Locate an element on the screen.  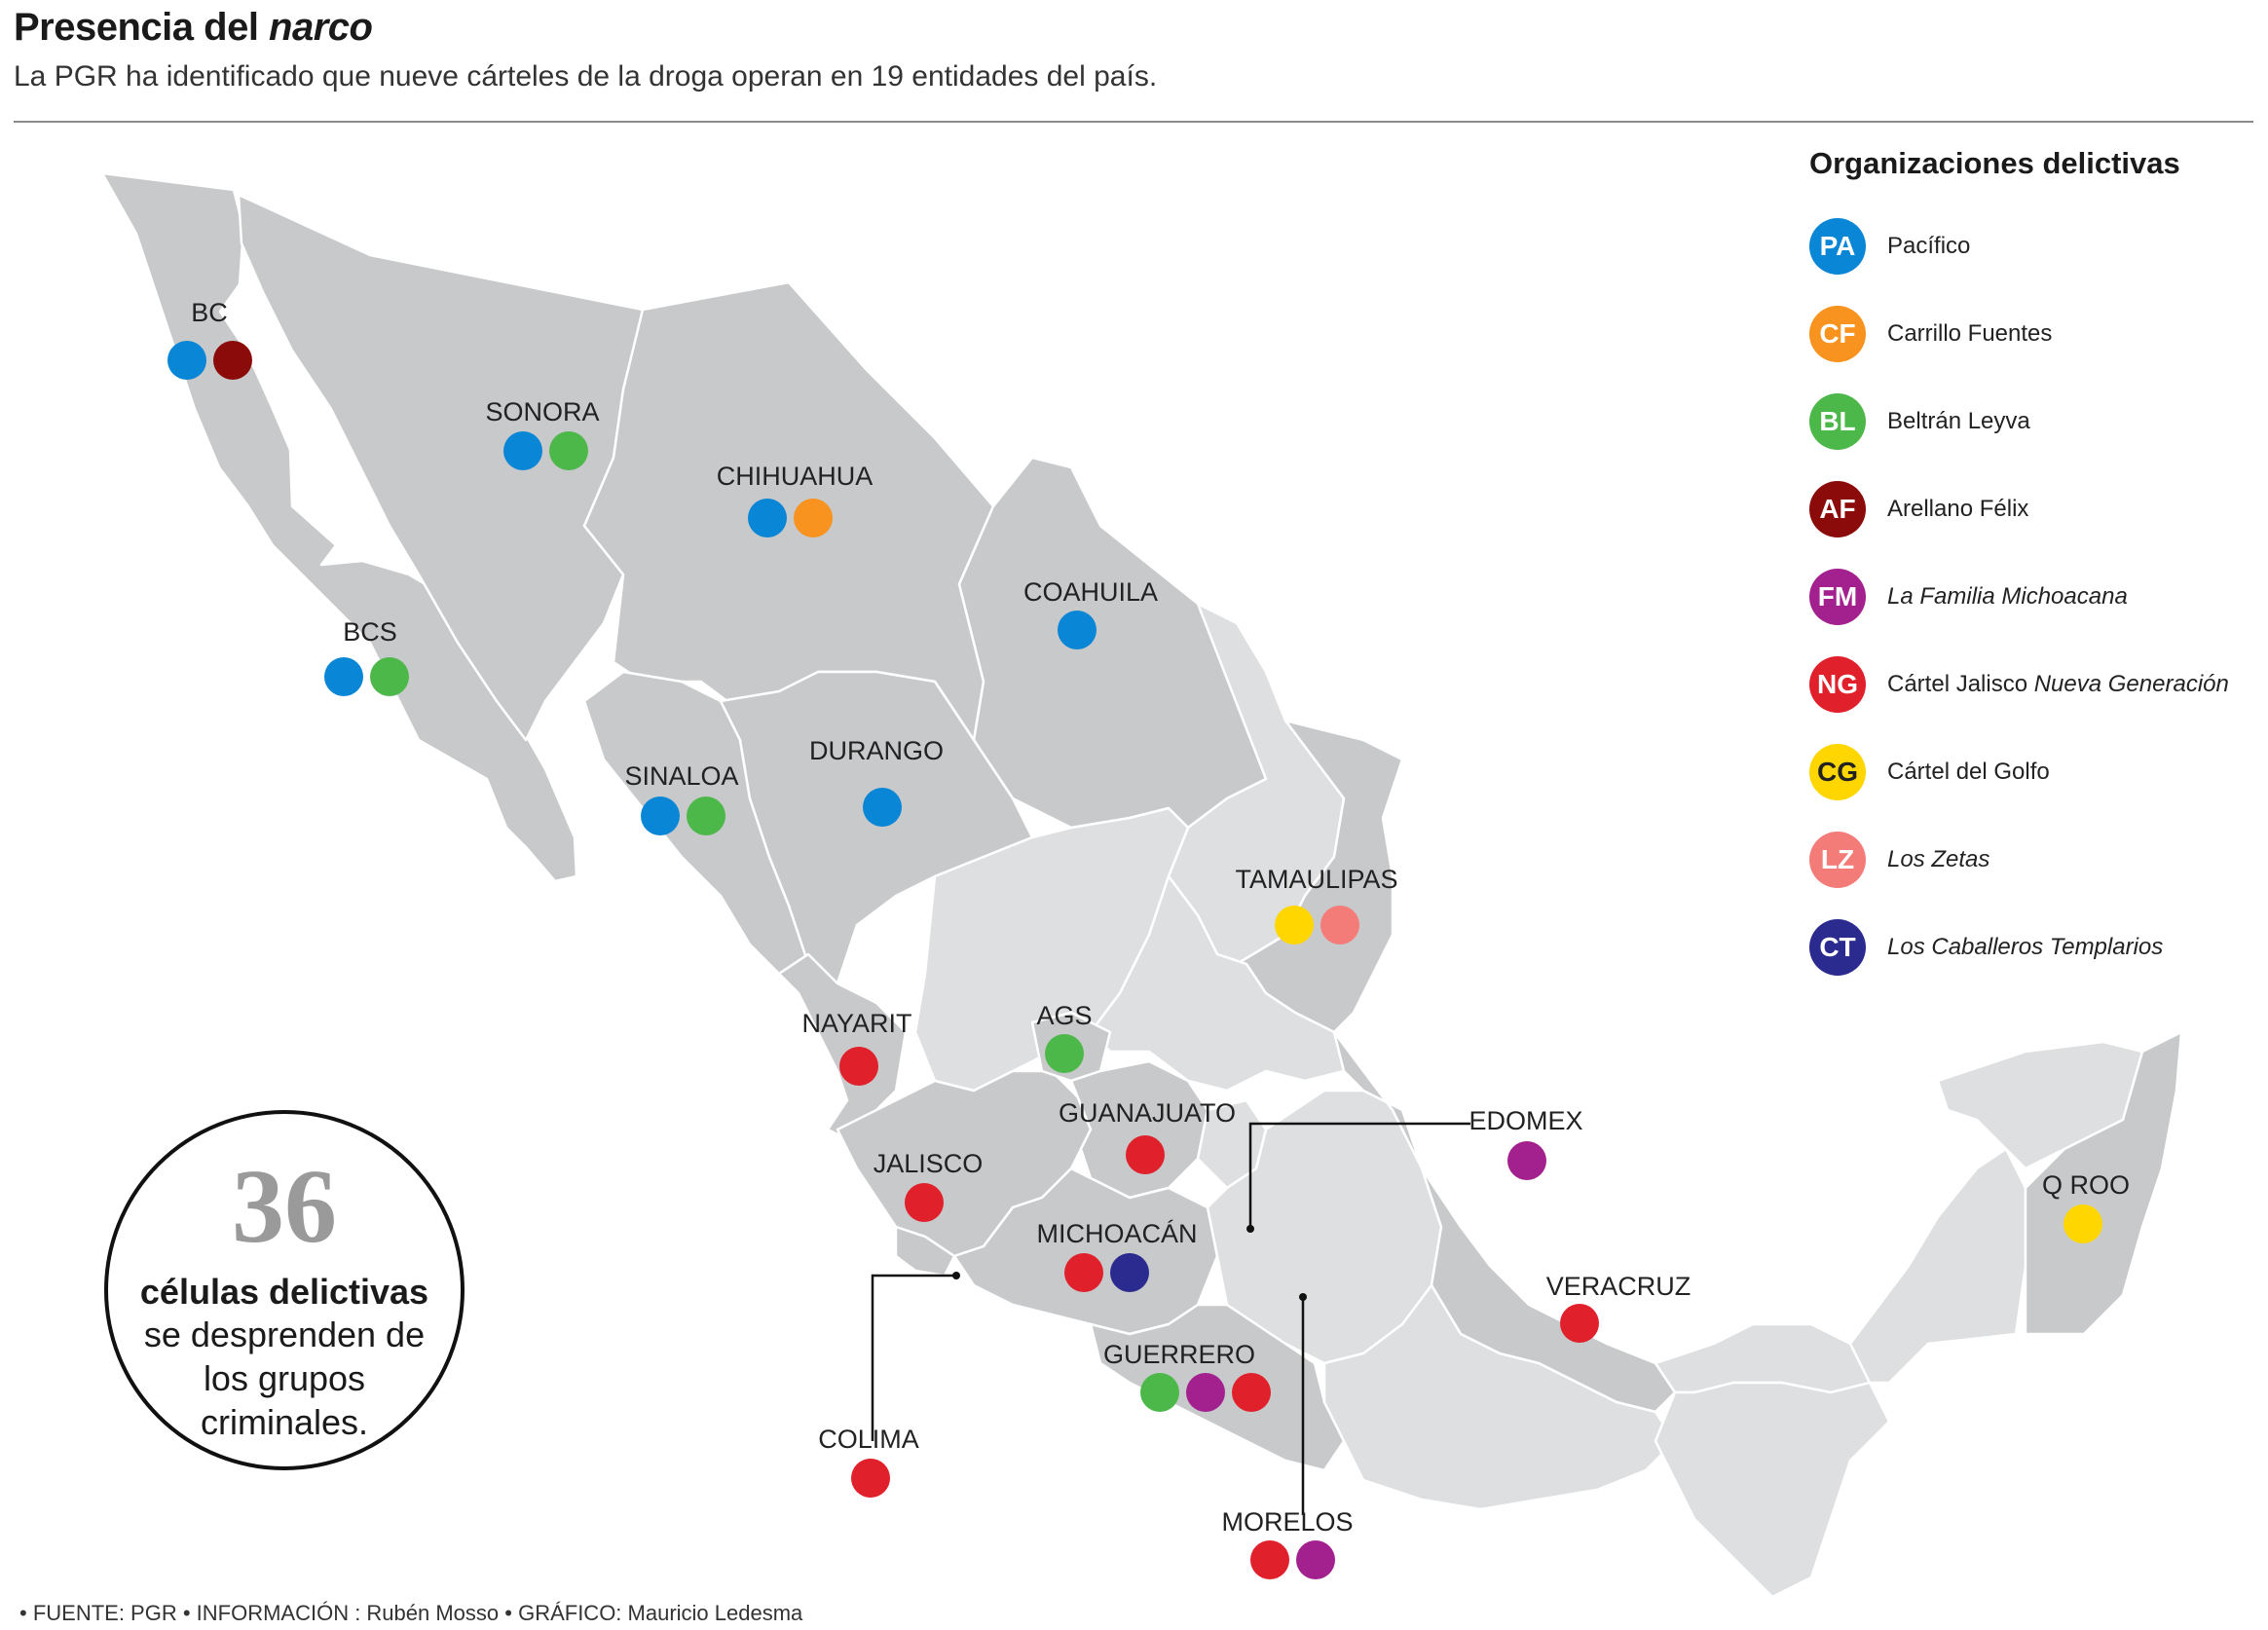
legend-item-bl: BL Beltrán Leyva is located at coordinates (2023, 422).